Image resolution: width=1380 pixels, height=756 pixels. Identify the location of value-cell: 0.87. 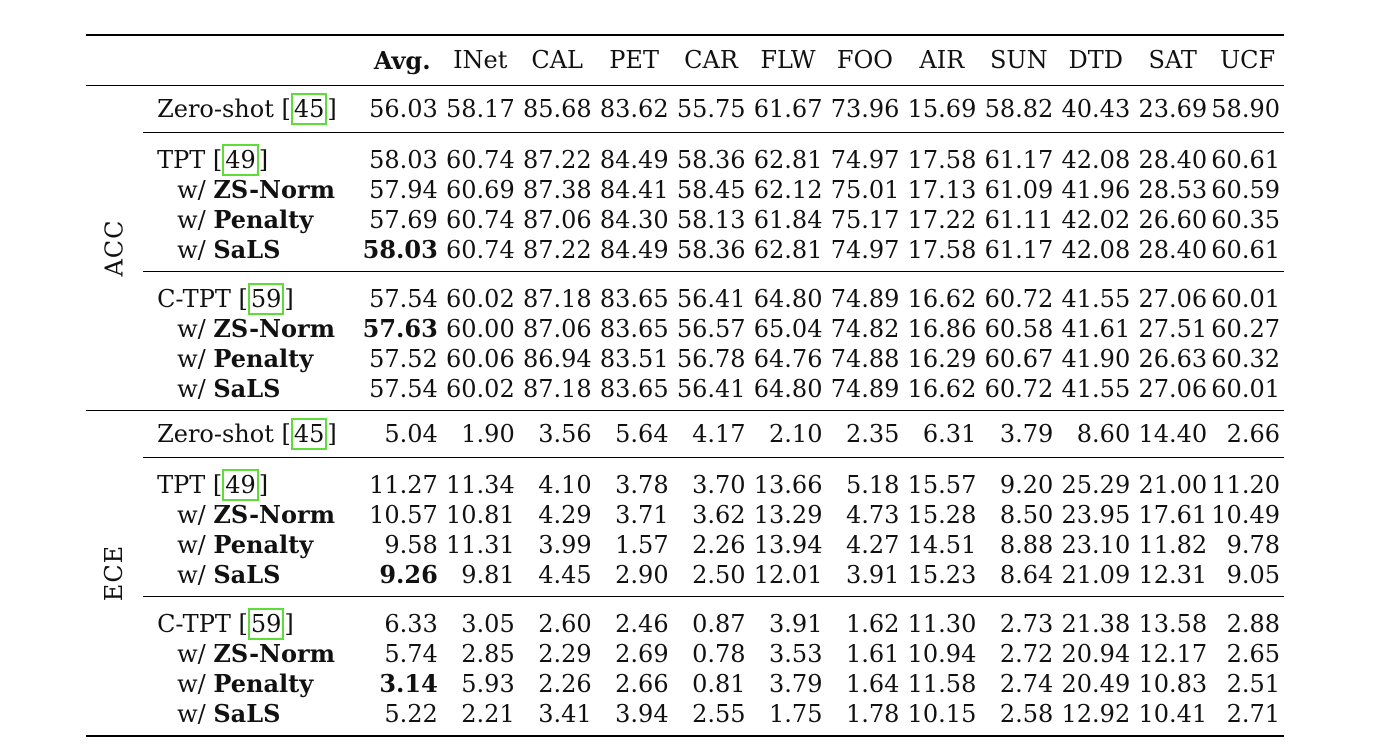
(719, 623).